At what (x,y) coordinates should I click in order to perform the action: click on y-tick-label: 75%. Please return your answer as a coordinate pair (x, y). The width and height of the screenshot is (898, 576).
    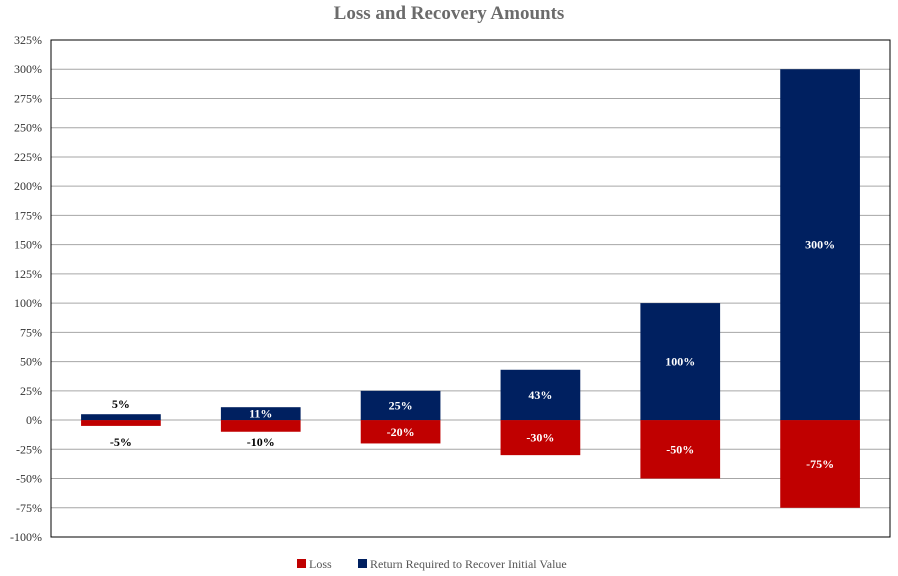
    Looking at the image, I should click on (31, 332).